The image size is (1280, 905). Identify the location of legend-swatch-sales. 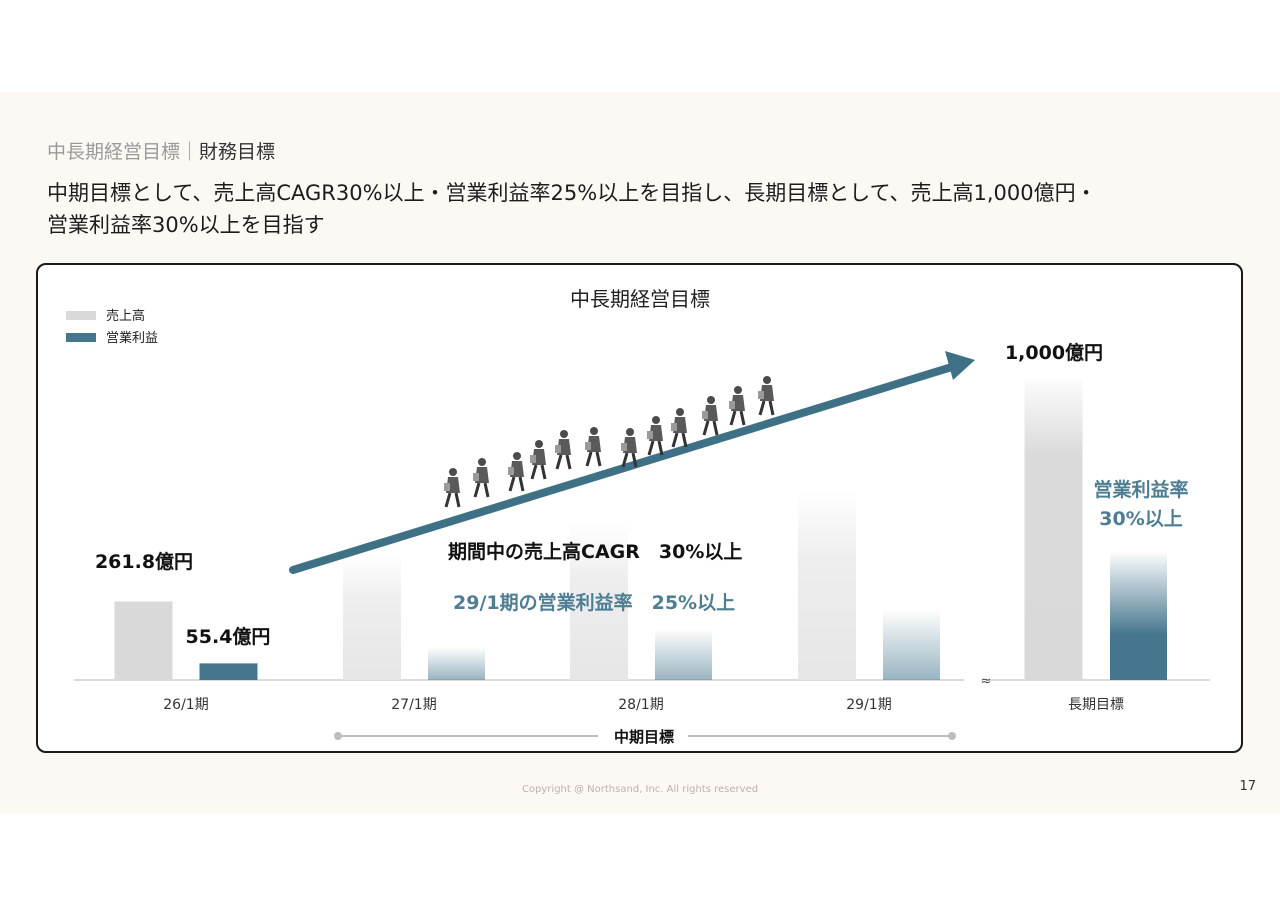
(81, 315).